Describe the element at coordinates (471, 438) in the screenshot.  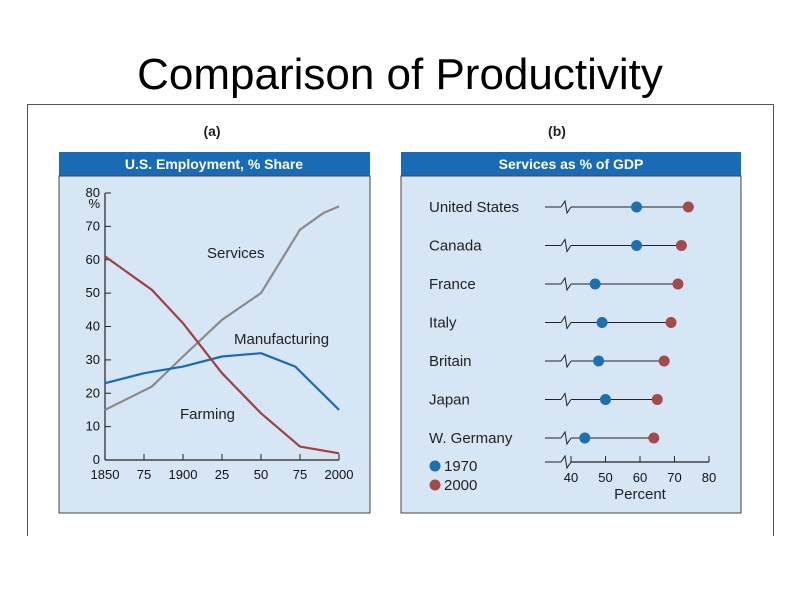
I see `country-label: W. Germany` at that location.